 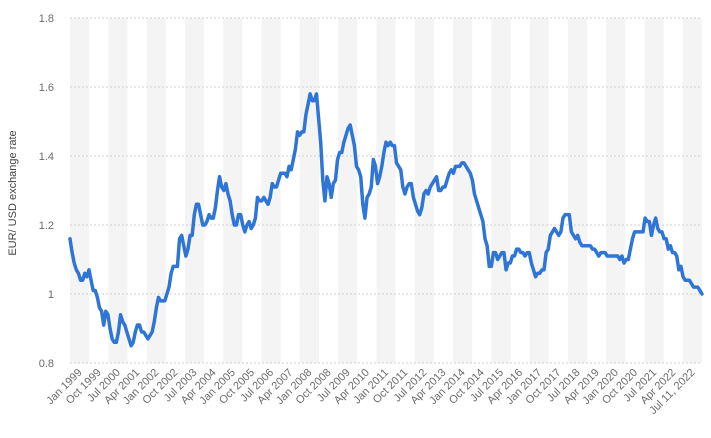 What do you see at coordinates (46, 157) in the screenshot?
I see `y-tick-label: 1.4` at bounding box center [46, 157].